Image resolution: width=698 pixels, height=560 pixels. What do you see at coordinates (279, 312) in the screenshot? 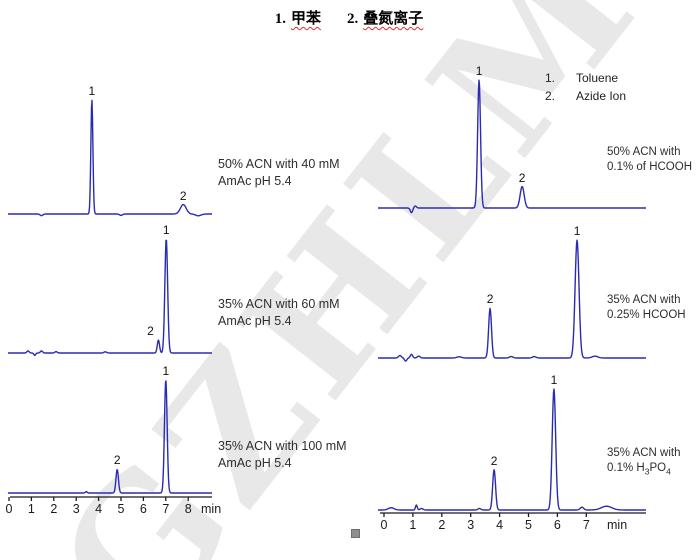
I see `condition-label-left-middle: 35% ACN with 60 mM AmAc pH 5.4` at bounding box center [279, 312].